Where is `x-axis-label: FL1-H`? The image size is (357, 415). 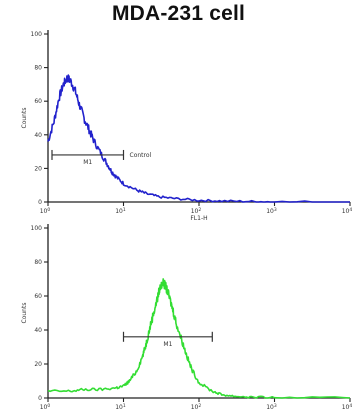 x-axis-label: FL1-H is located at coordinates (198, 218).